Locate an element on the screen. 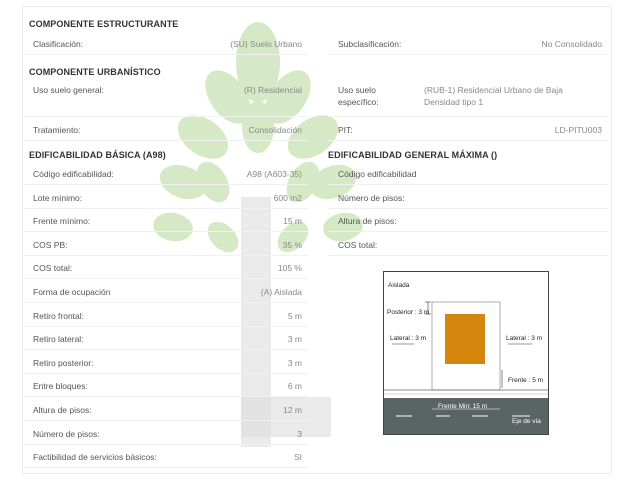  clasificacion-label: Clasificación: is located at coordinates (58, 44).